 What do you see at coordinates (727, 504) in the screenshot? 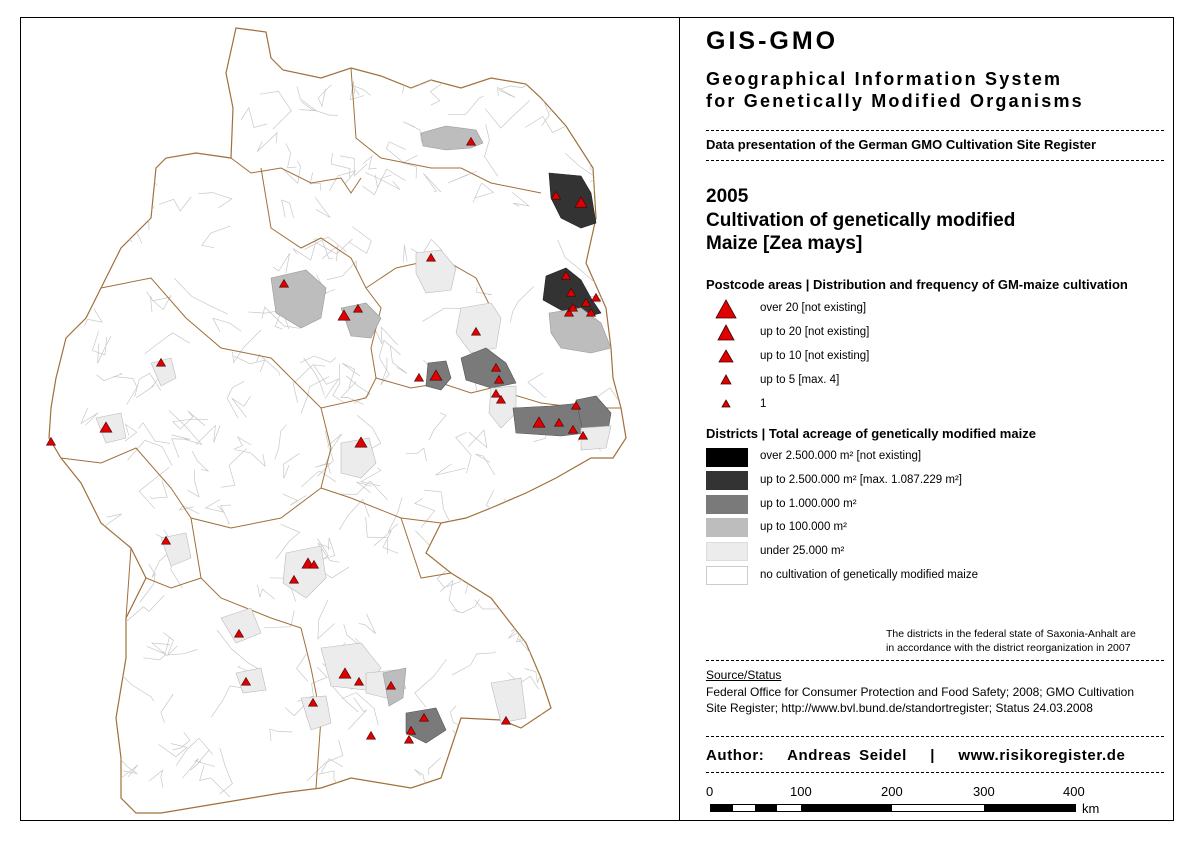
I see `color-swatch` at bounding box center [727, 504].